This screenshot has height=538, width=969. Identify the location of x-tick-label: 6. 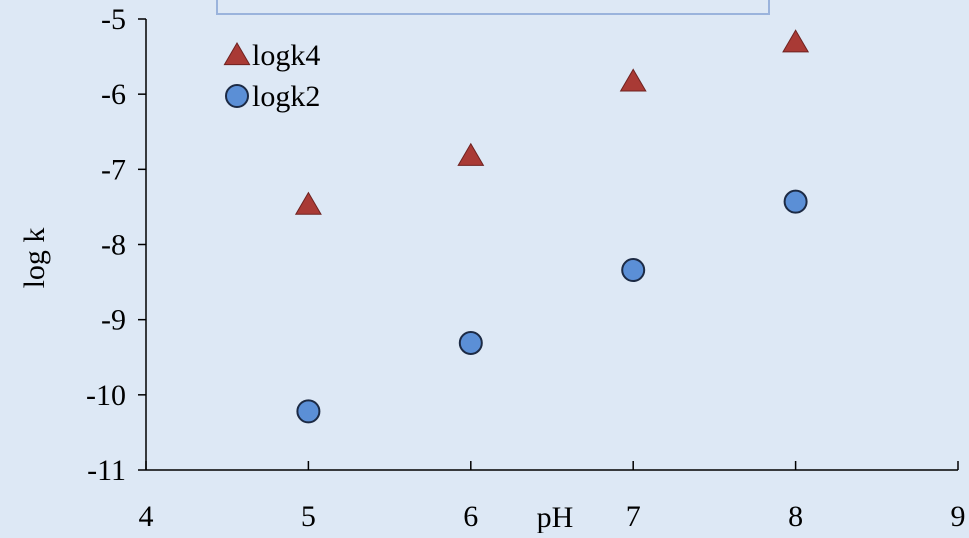
(470, 516).